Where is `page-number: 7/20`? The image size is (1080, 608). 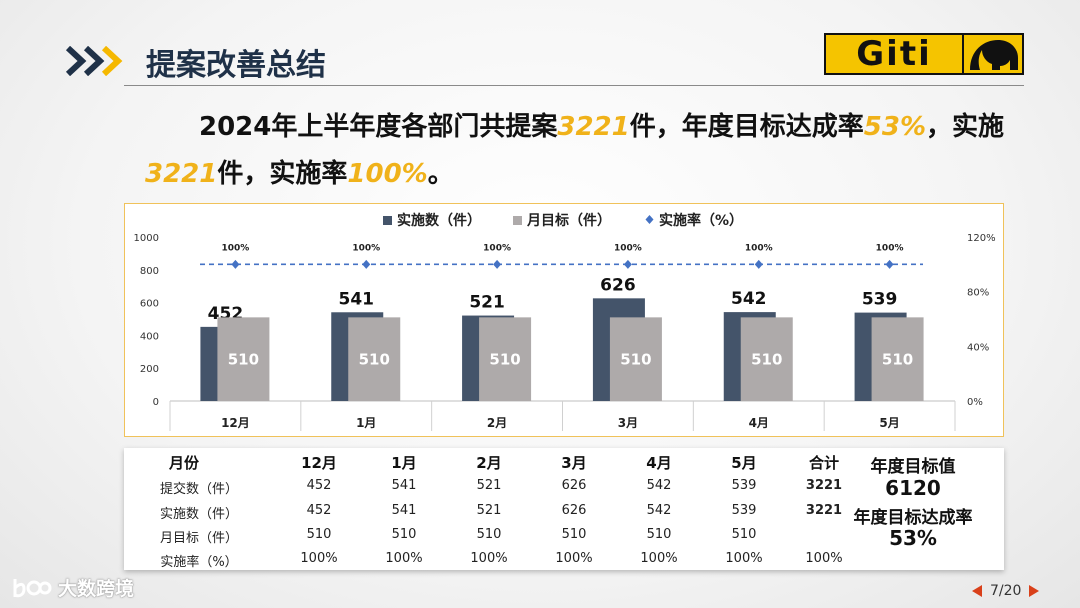 page-number: 7/20 is located at coordinates (1006, 591).